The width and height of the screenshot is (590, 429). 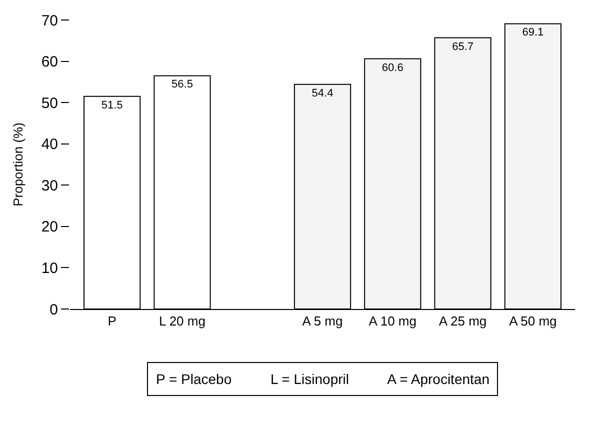 I want to click on data-label: 56.5, so click(x=182, y=84).